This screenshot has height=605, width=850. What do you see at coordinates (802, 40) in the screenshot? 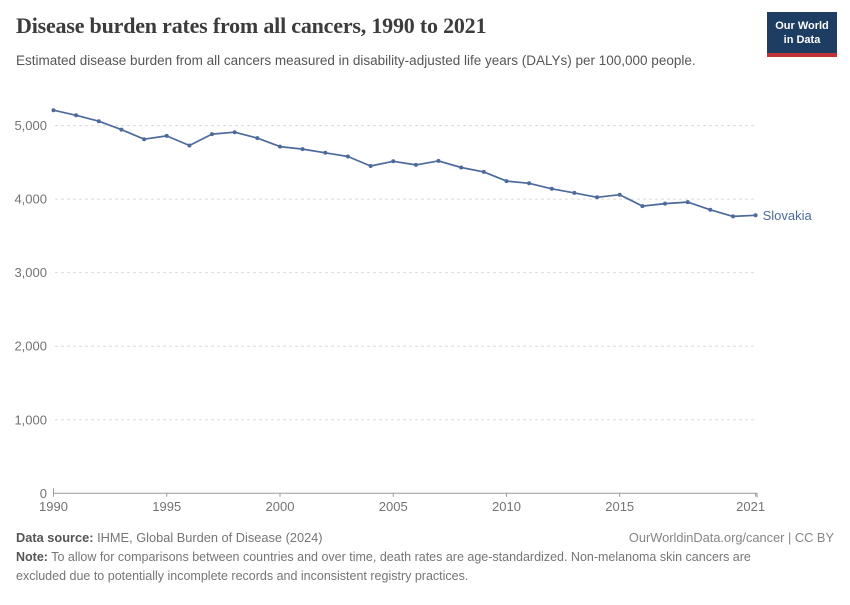
I see `owid-logo-line2: in Data` at bounding box center [802, 40].